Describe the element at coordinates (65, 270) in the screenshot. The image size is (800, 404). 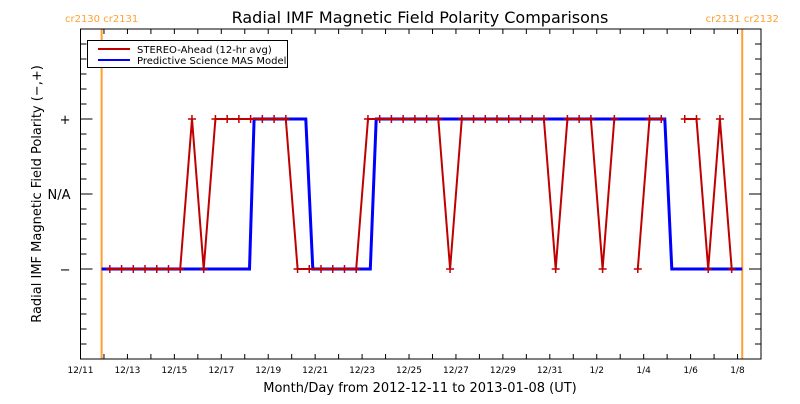
I see `y-tick-label: −` at that location.